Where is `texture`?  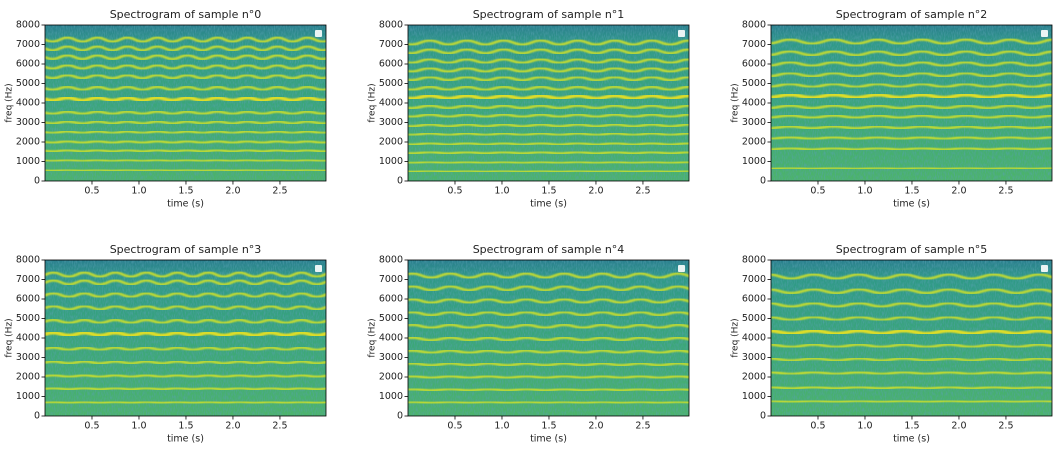 texture is located at coordinates (185, 103).